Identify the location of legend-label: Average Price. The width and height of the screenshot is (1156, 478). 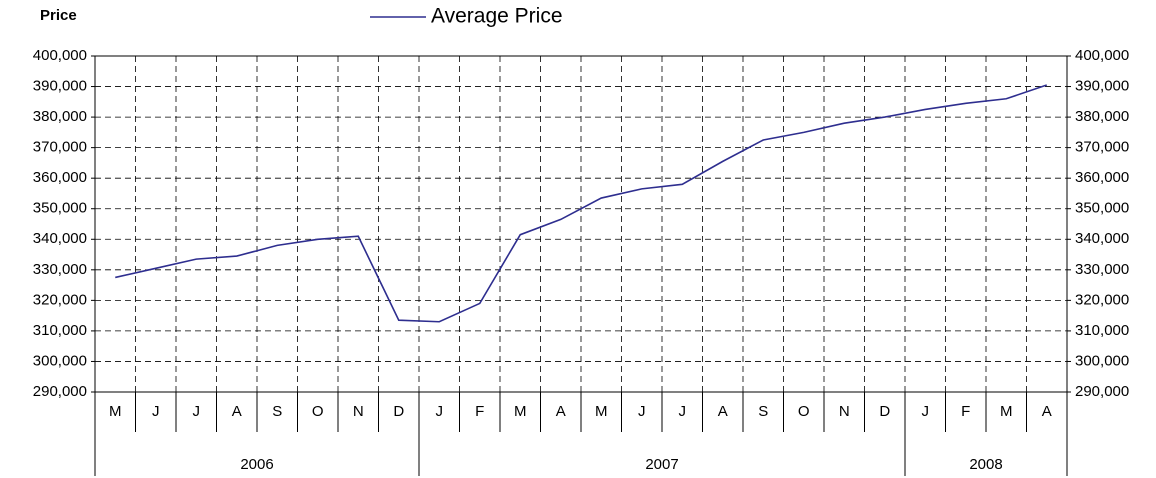
(497, 16).